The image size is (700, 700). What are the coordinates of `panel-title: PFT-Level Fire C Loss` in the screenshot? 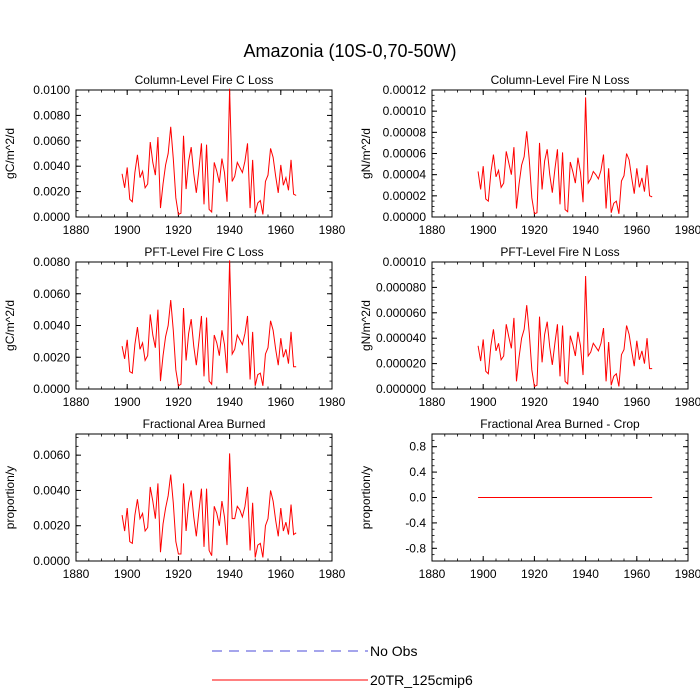 It's located at (203, 252).